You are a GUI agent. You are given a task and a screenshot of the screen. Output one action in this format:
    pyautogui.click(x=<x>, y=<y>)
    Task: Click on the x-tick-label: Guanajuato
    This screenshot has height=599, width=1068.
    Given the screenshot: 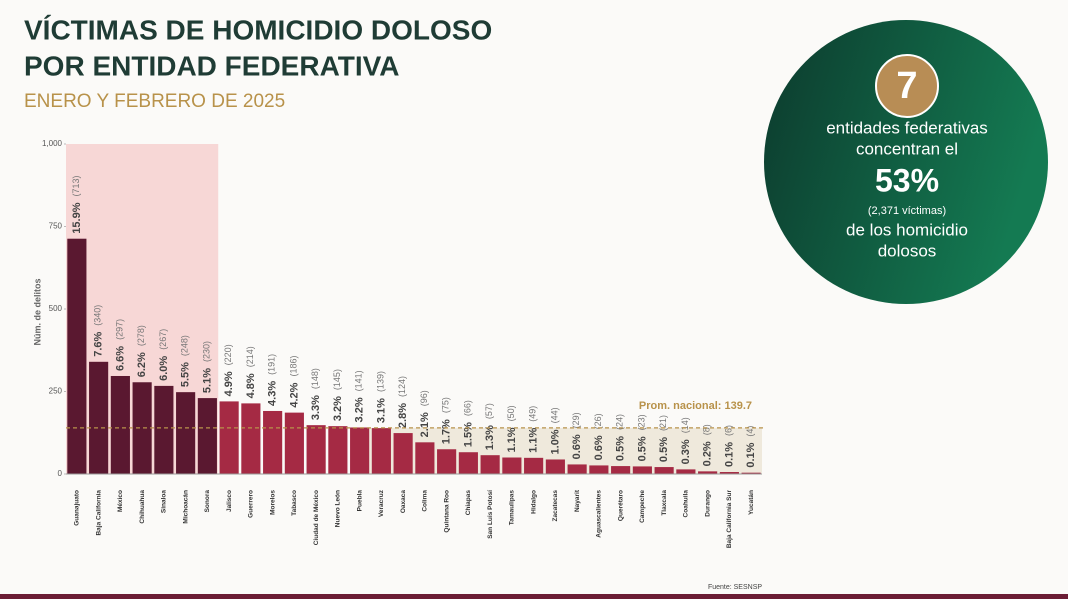 What is the action you would take?
    pyautogui.click(x=77, y=508)
    